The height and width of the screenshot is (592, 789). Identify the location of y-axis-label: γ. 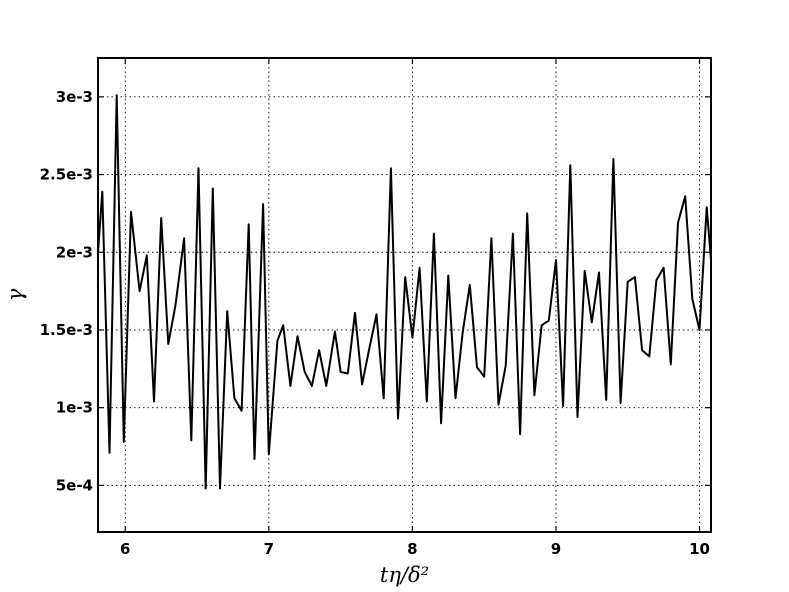
(15, 294).